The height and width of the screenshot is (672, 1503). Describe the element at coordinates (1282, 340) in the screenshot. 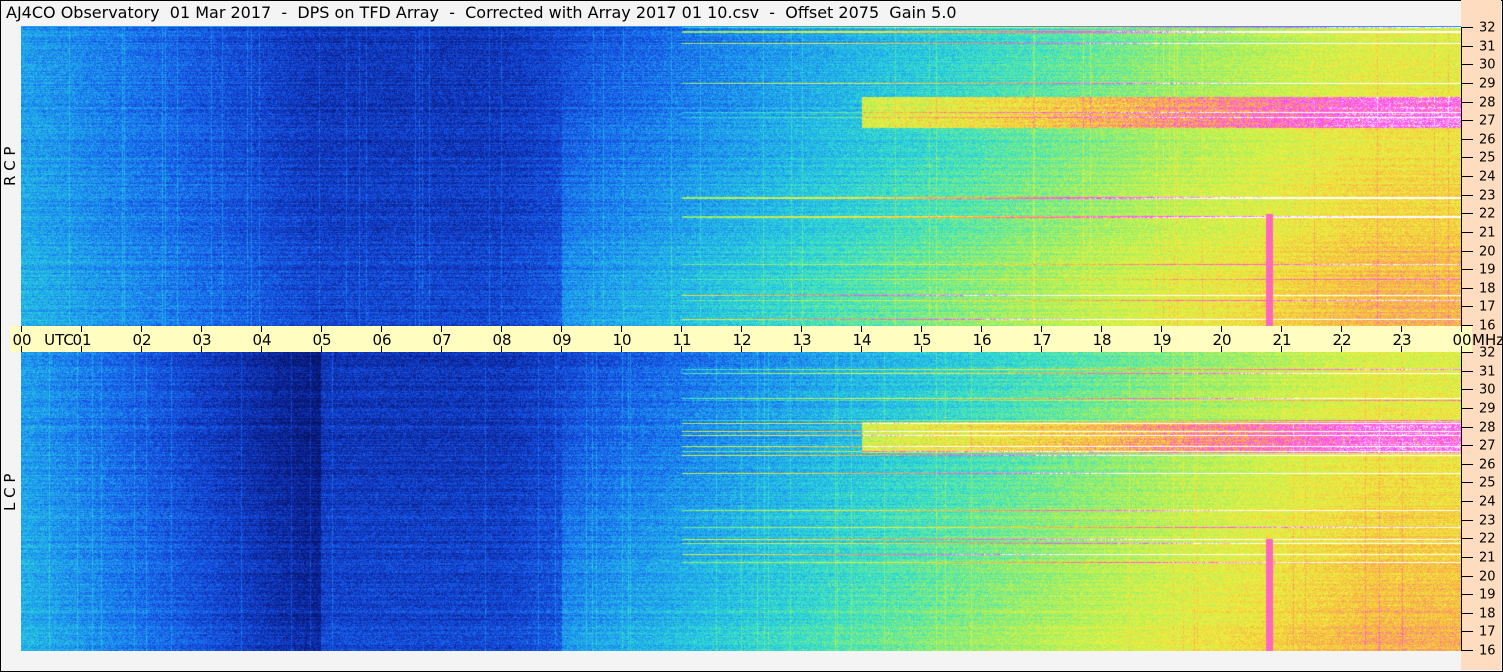

I see `x-tick-label: 21` at that location.